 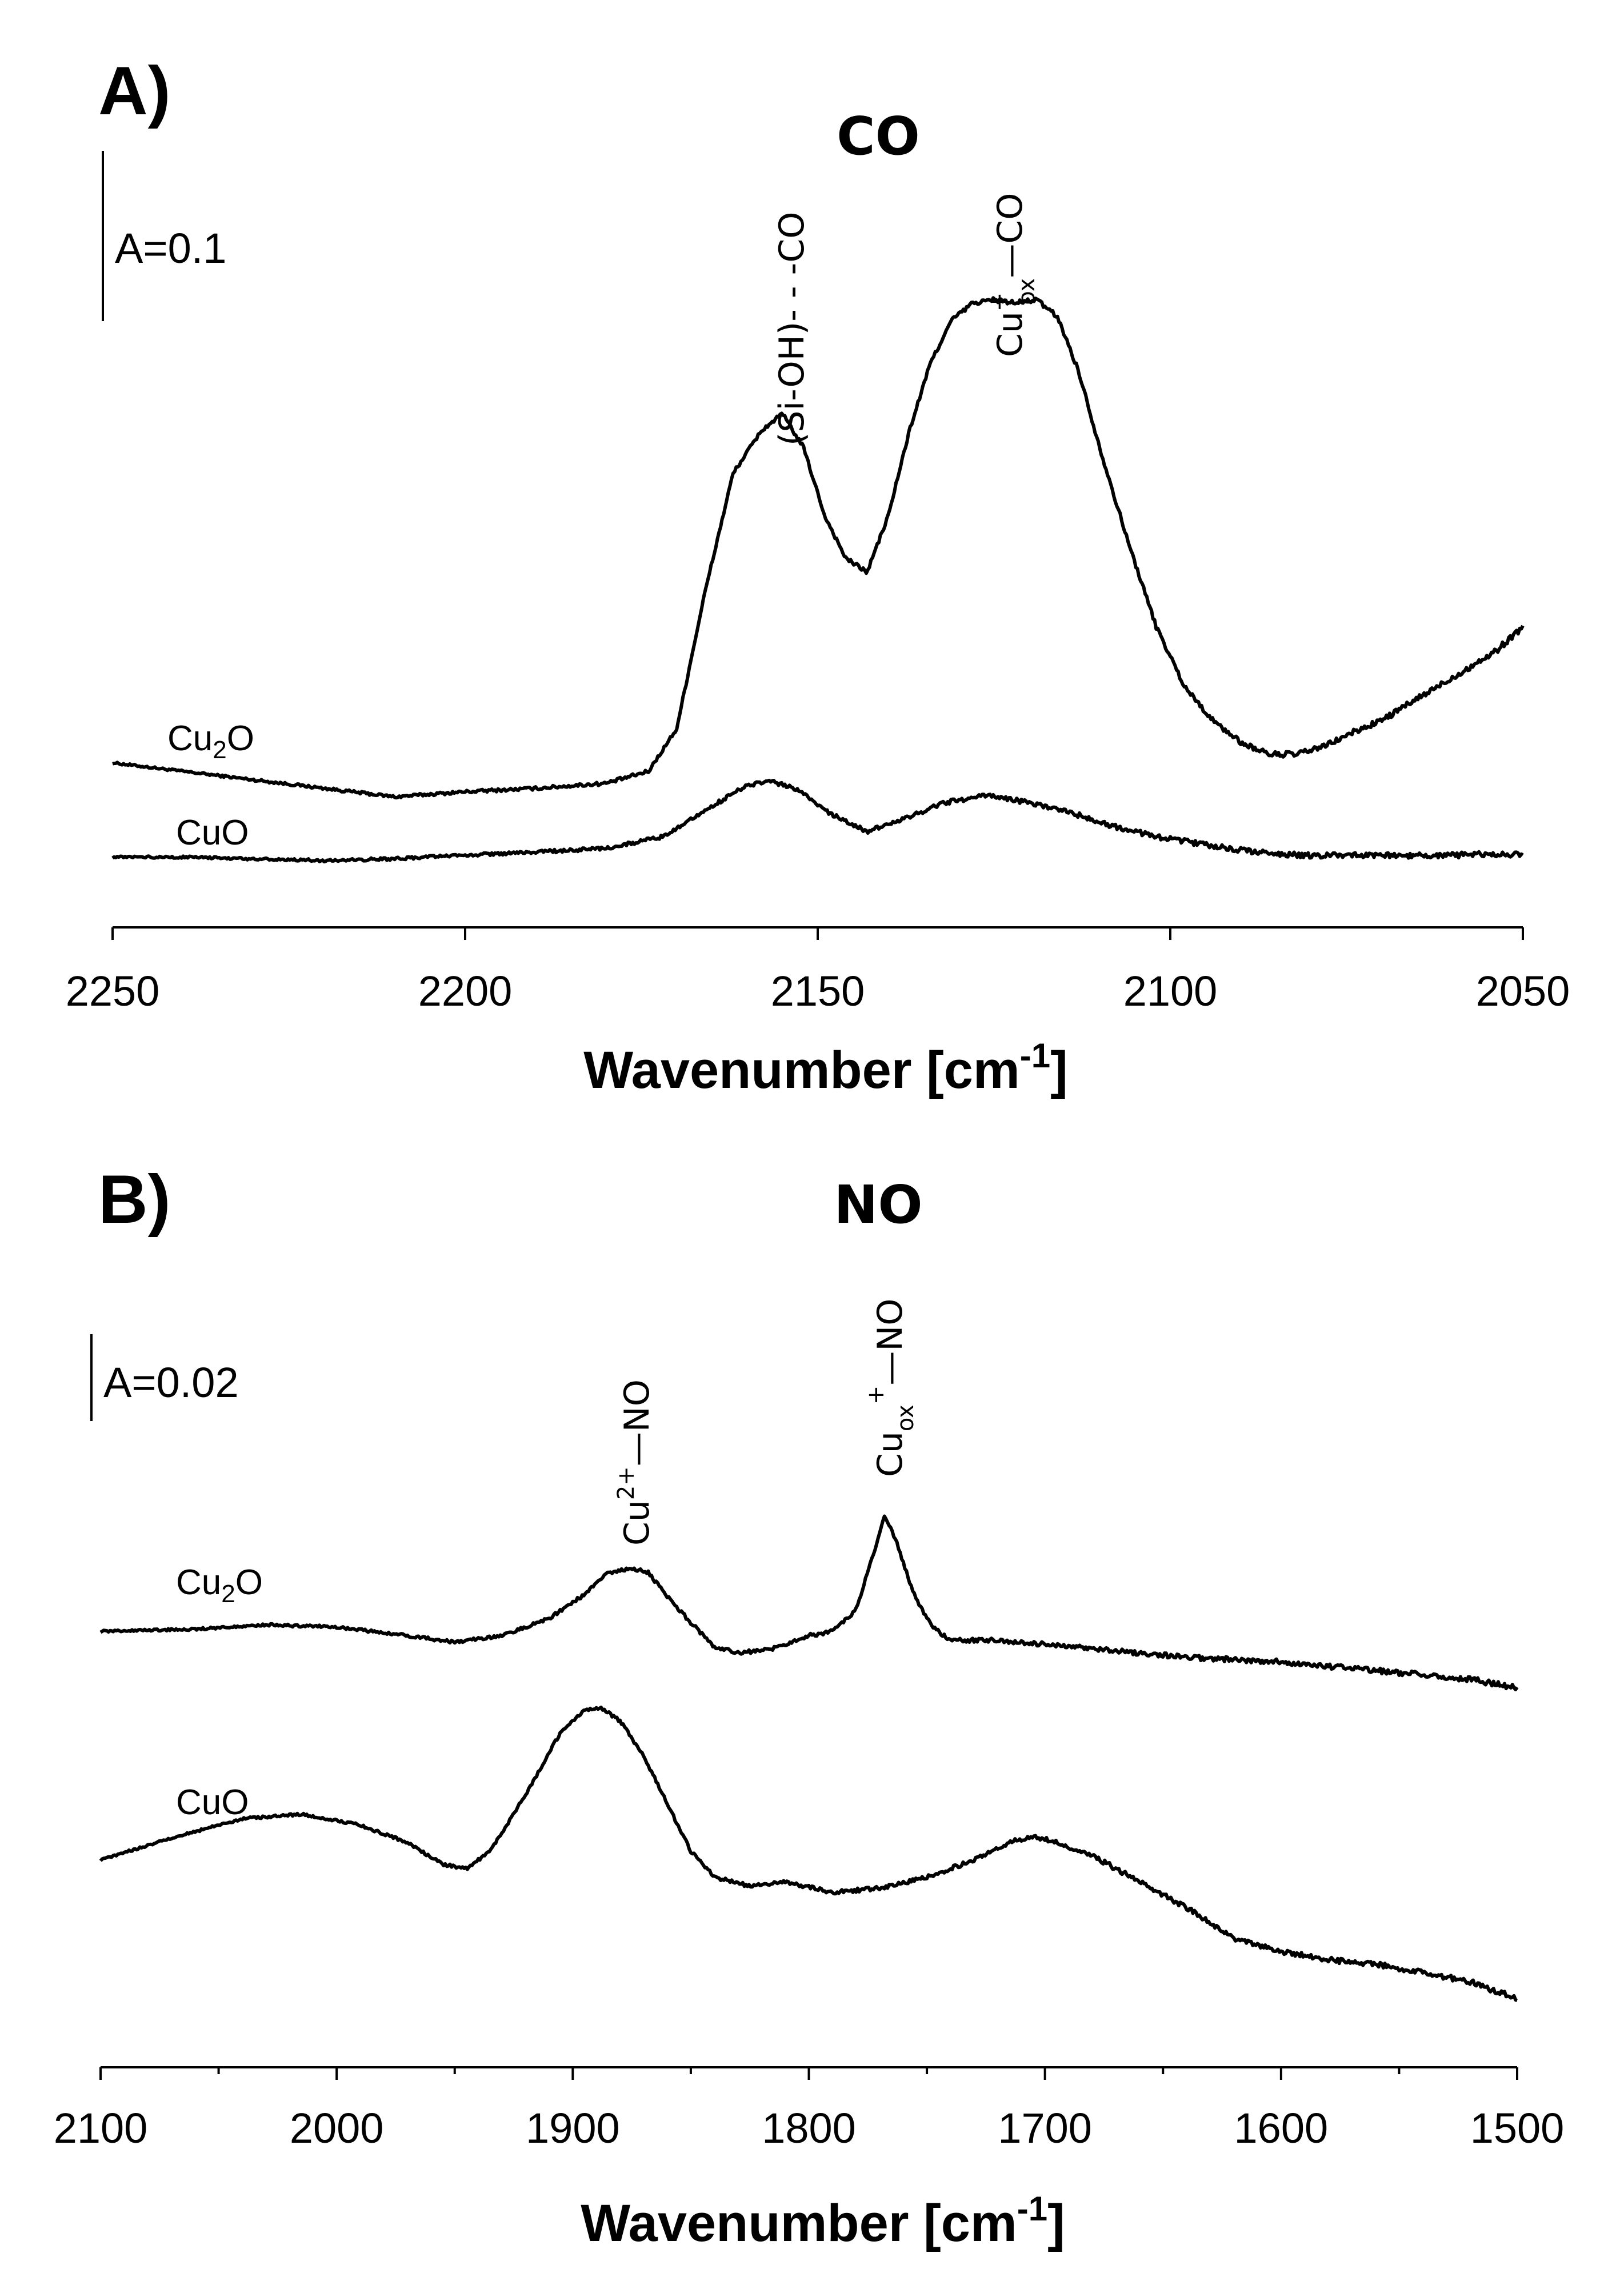 What do you see at coordinates (1045, 2128) in the screenshot?
I see `x-tick-label: 1700` at bounding box center [1045, 2128].